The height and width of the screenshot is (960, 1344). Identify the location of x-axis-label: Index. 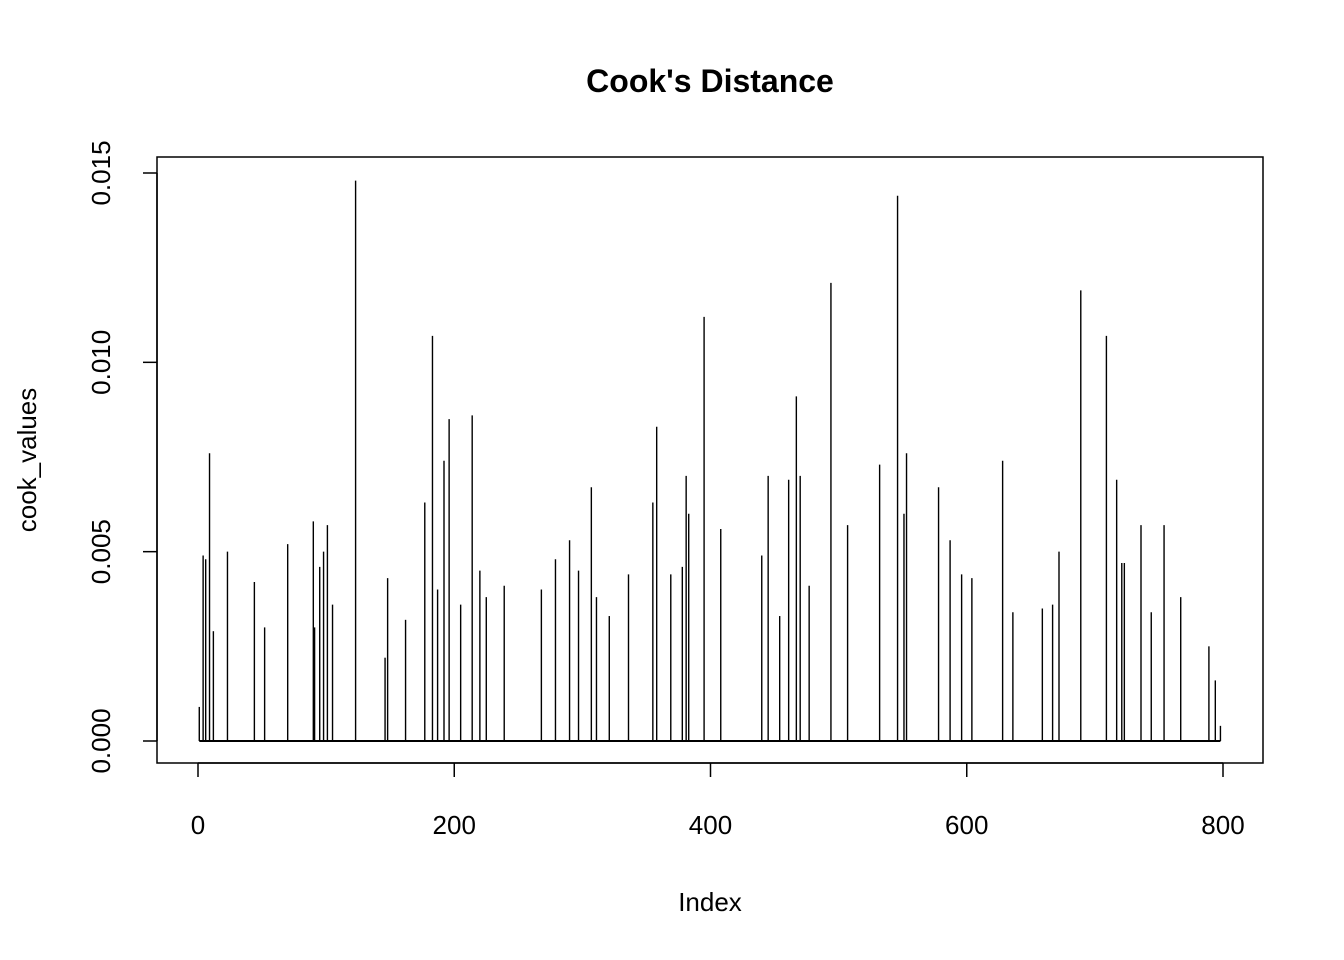
(710, 902).